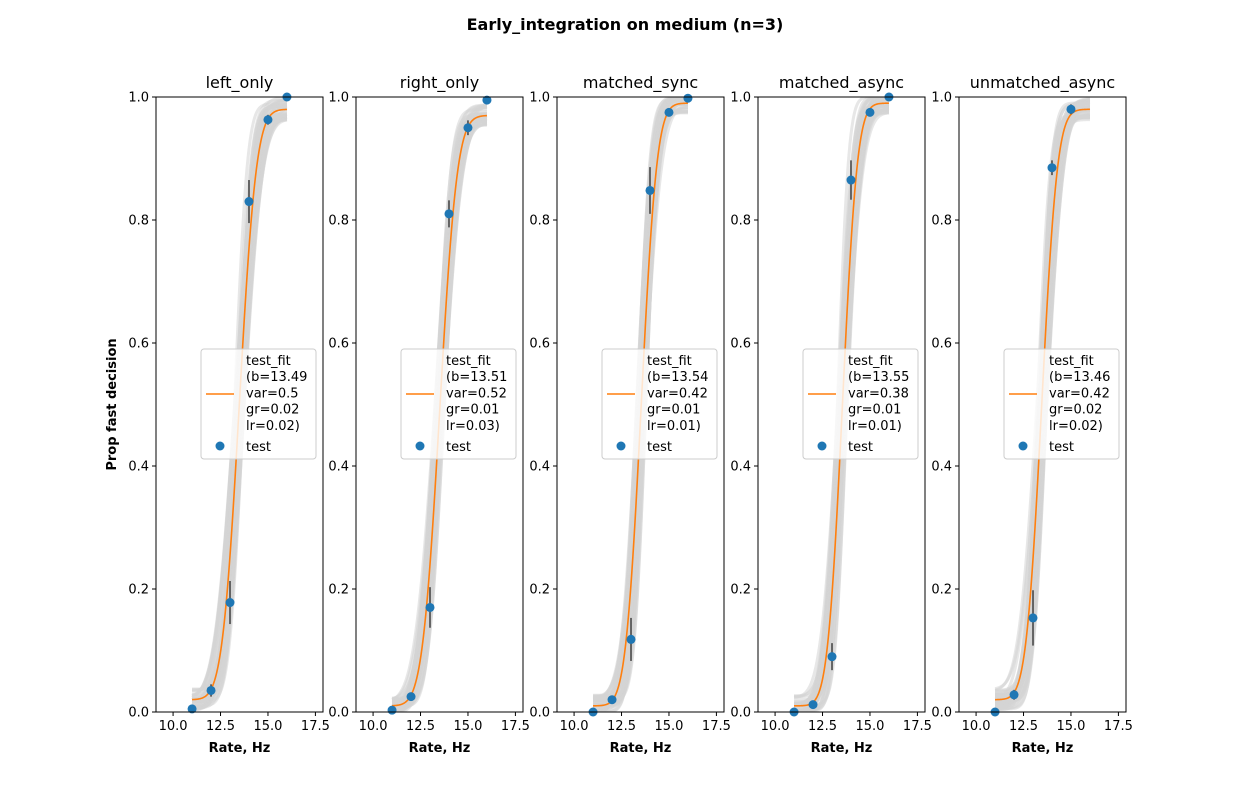 The width and height of the screenshot is (1250, 800). Describe the element at coordinates (272, 393) in the screenshot. I see `legend-fit-label-line: var=0.5` at that location.